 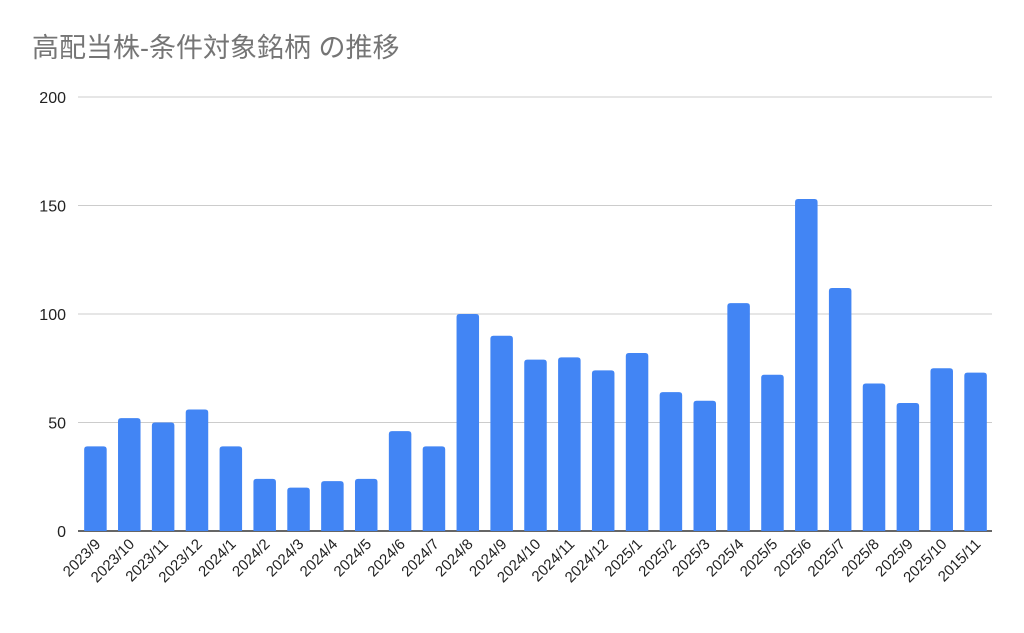 I want to click on y-tick-label: 200, so click(x=52, y=98).